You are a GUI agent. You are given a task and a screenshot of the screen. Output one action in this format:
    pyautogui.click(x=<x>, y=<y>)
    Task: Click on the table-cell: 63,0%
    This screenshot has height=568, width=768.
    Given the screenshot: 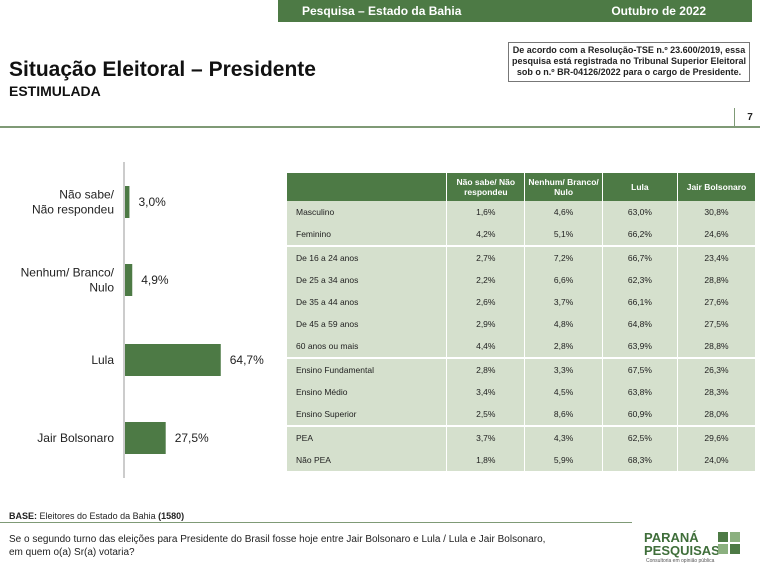 What is the action you would take?
    pyautogui.click(x=639, y=212)
    